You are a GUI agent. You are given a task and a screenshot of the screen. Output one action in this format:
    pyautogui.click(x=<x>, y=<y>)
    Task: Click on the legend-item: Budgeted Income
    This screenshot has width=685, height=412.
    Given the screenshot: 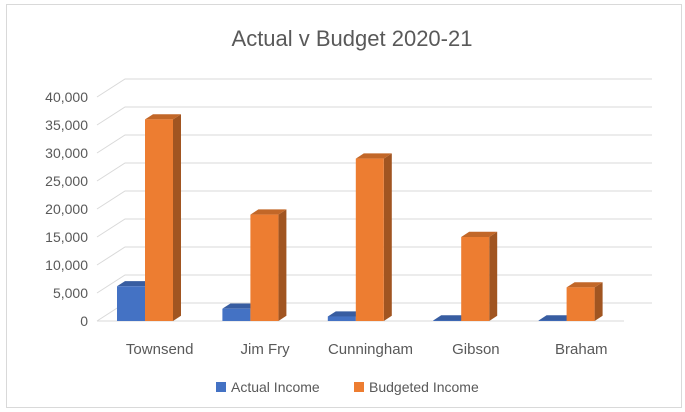 What is the action you would take?
    pyautogui.click(x=416, y=387)
    